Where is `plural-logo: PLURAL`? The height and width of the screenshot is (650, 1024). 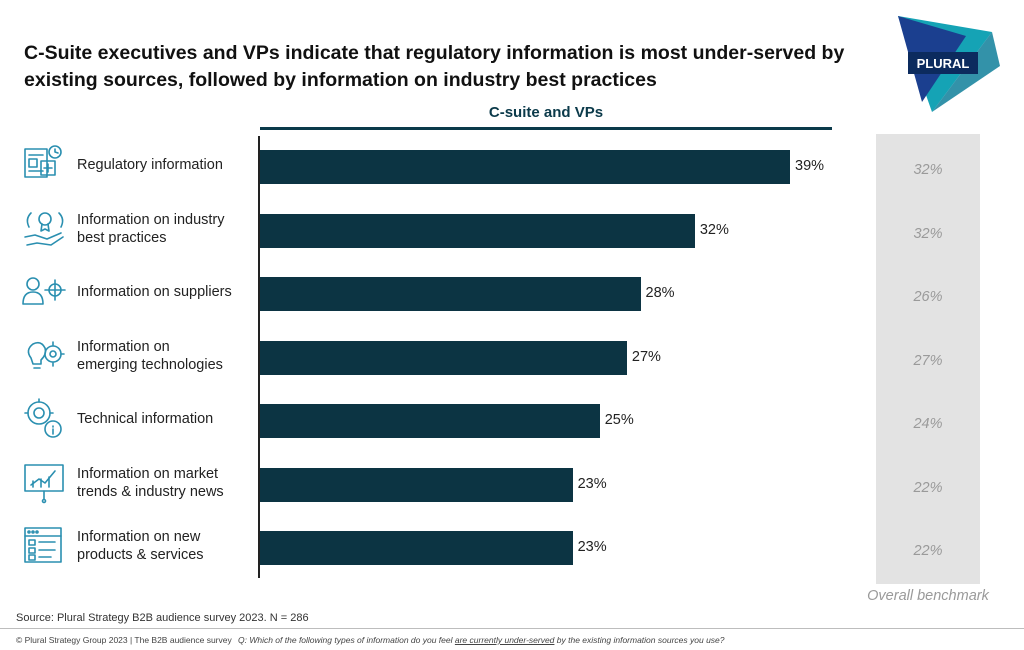 plural-logo: PLURAL is located at coordinates (949, 64).